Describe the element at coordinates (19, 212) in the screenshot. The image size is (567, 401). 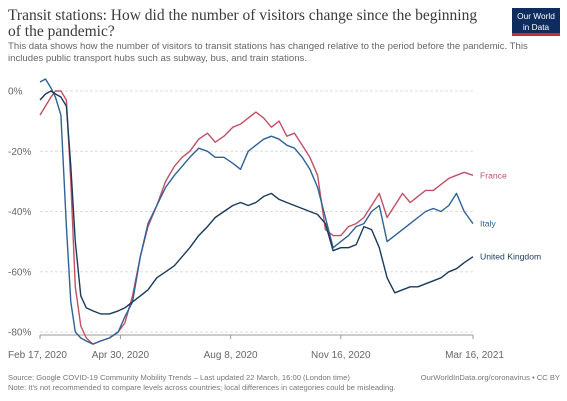
I see `y-tick-label: -40%` at that location.